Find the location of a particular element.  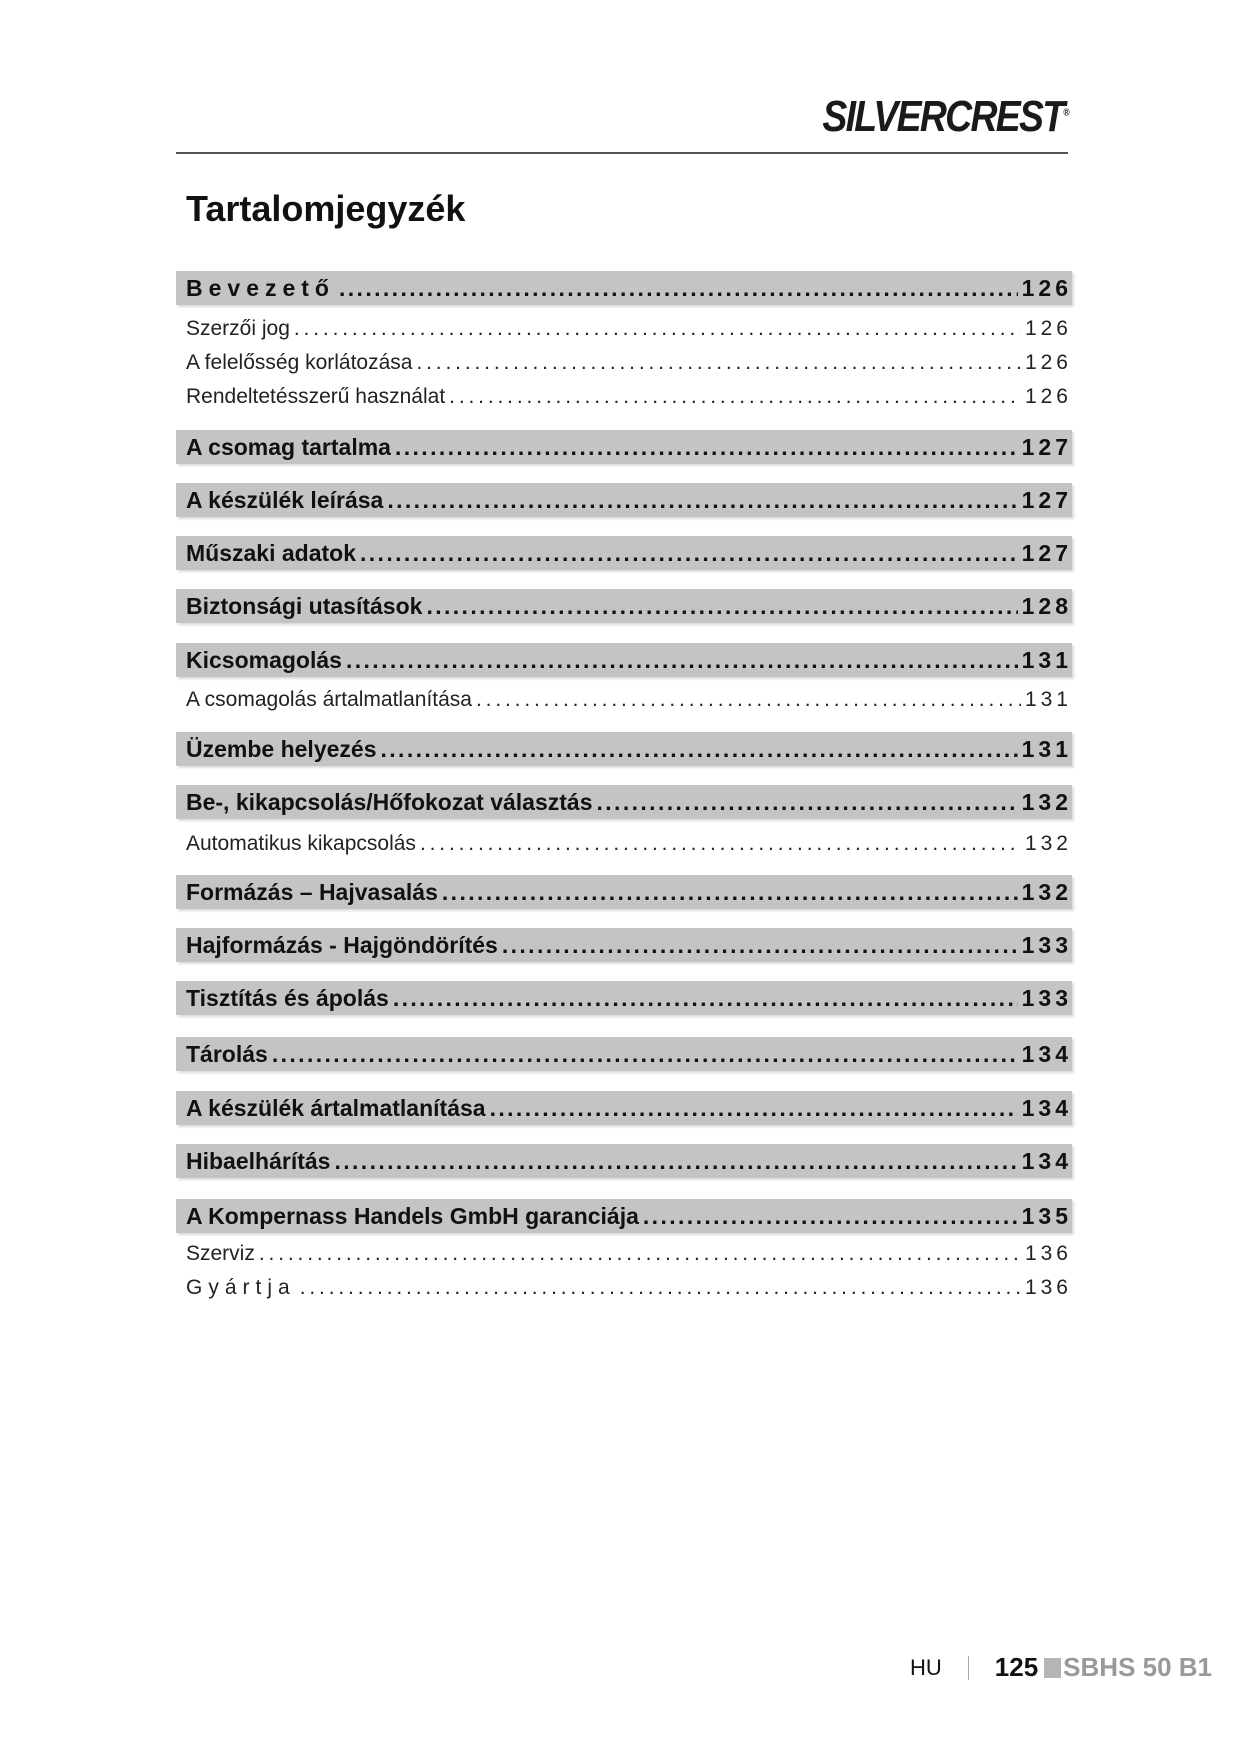

toc-entry: Üzembe helyezés 131 is located at coordinates (624, 749).